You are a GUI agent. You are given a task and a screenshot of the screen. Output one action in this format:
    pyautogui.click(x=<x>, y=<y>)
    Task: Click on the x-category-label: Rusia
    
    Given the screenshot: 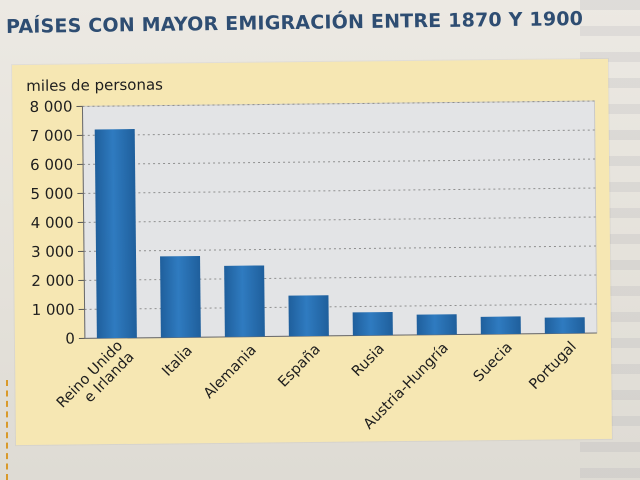 What is the action you would take?
    pyautogui.click(x=368, y=360)
    